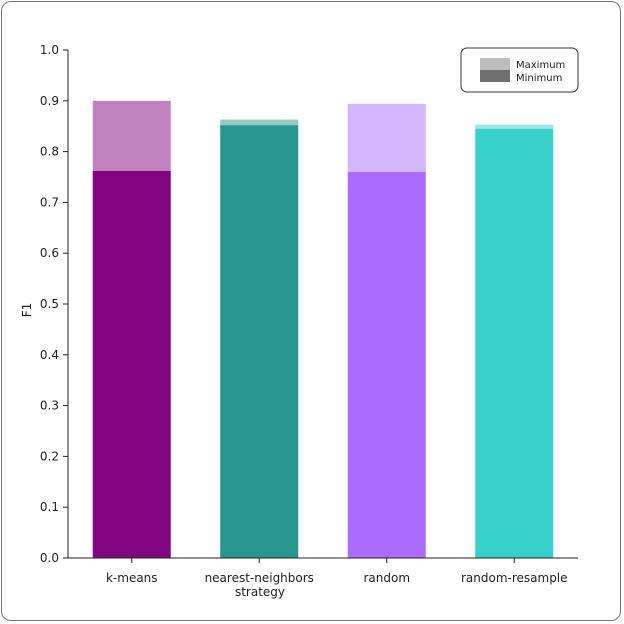  Describe the element at coordinates (49, 558) in the screenshot. I see `y-tick-label: 0.0` at that location.